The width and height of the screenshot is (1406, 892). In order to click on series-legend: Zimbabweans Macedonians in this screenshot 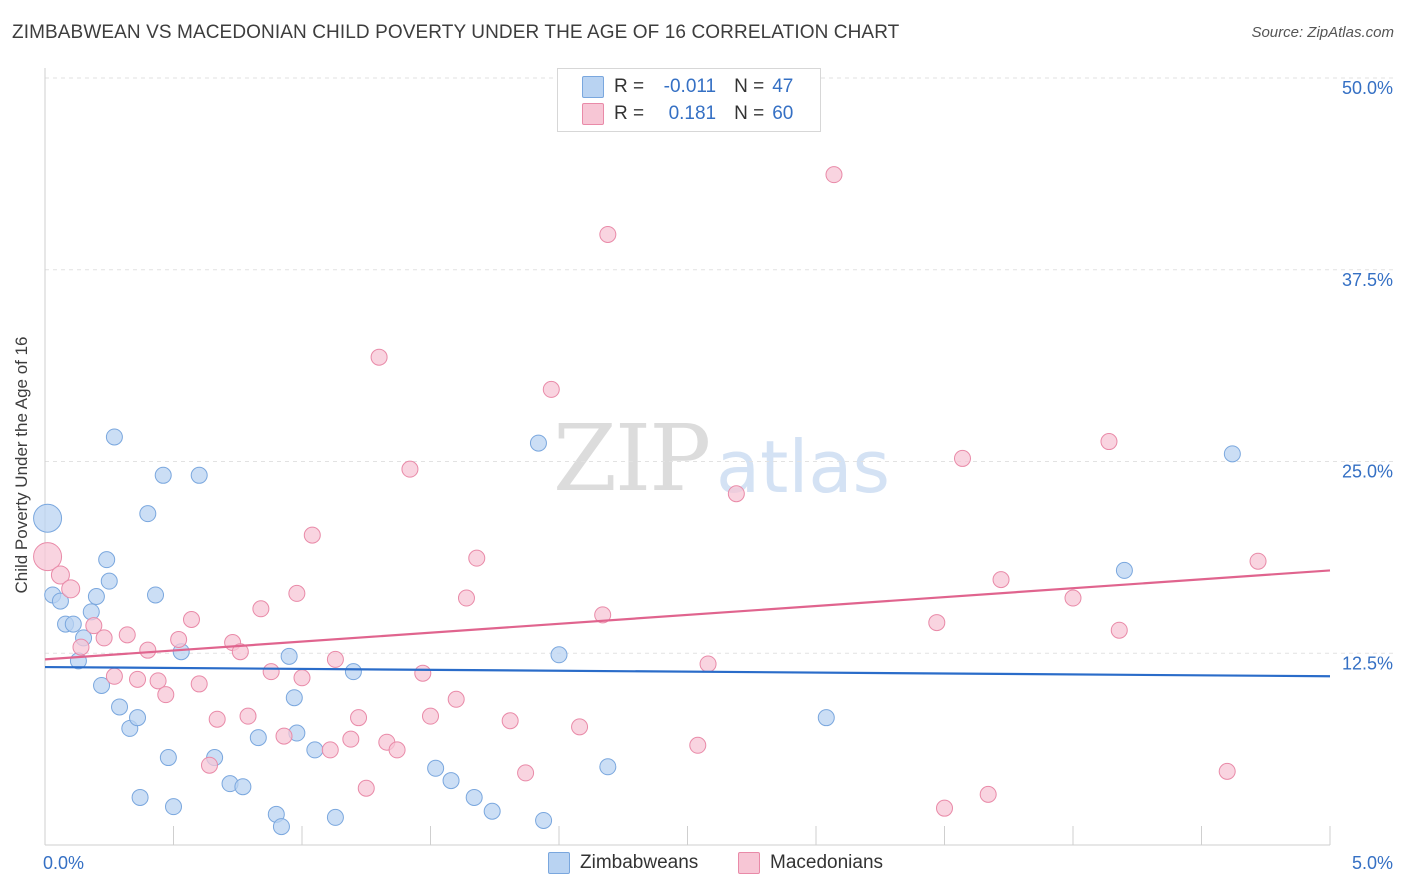, I will do `click(703, 865)`.